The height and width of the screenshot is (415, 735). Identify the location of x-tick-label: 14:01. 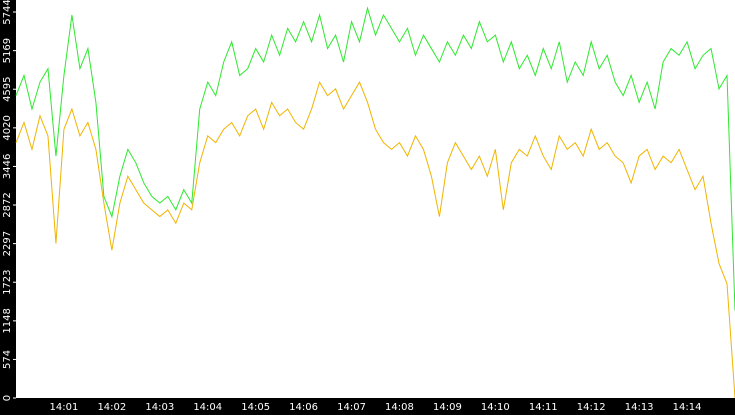
(64, 407).